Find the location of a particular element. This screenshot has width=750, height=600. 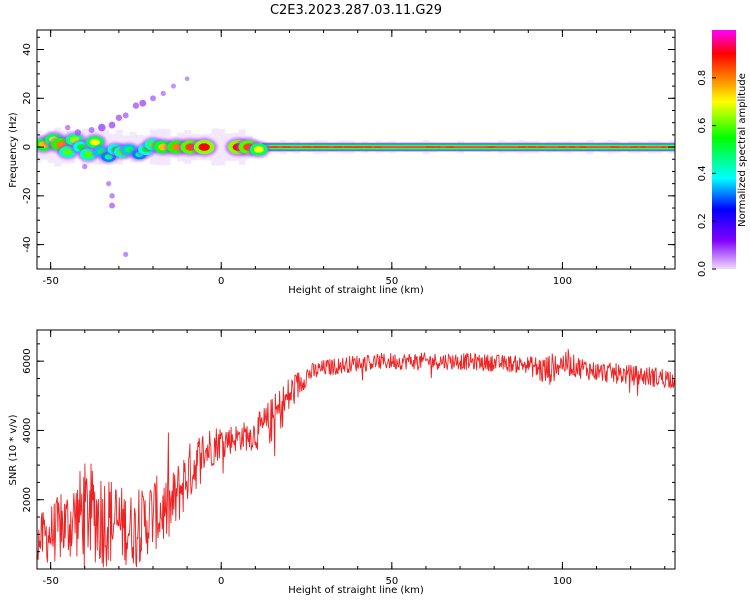

y-tick-label: 6000 is located at coordinates (27, 360).